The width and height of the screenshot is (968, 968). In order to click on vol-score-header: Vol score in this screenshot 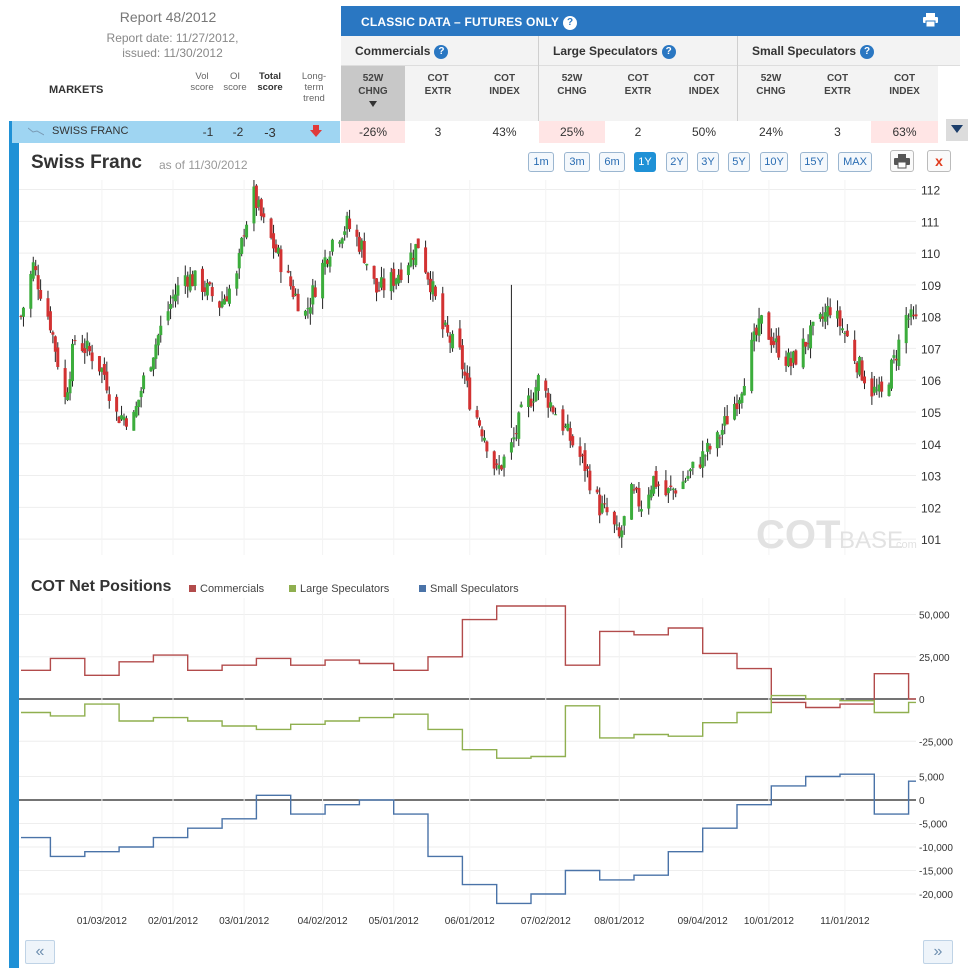, I will do `click(202, 82)`.